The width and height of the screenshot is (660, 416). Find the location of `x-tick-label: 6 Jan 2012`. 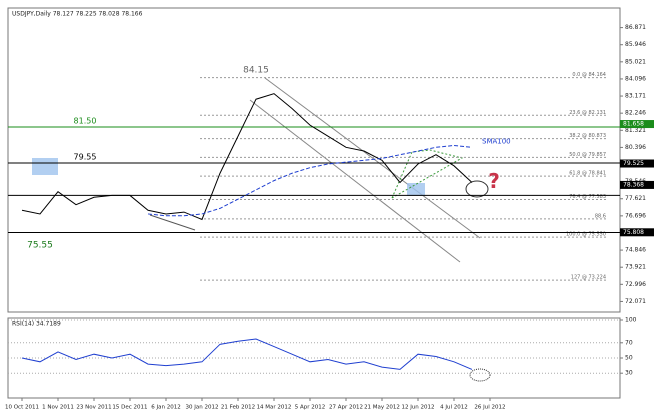

x-tick-label: 6 Jan 2012 is located at coordinates (165, 408).